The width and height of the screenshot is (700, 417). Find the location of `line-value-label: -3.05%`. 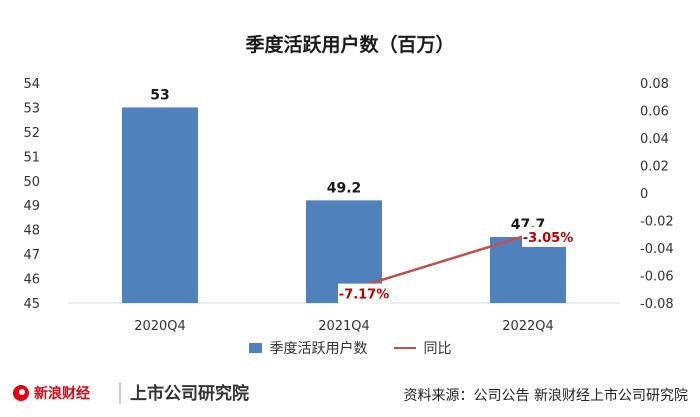

line-value-label: -3.05% is located at coordinates (548, 238).